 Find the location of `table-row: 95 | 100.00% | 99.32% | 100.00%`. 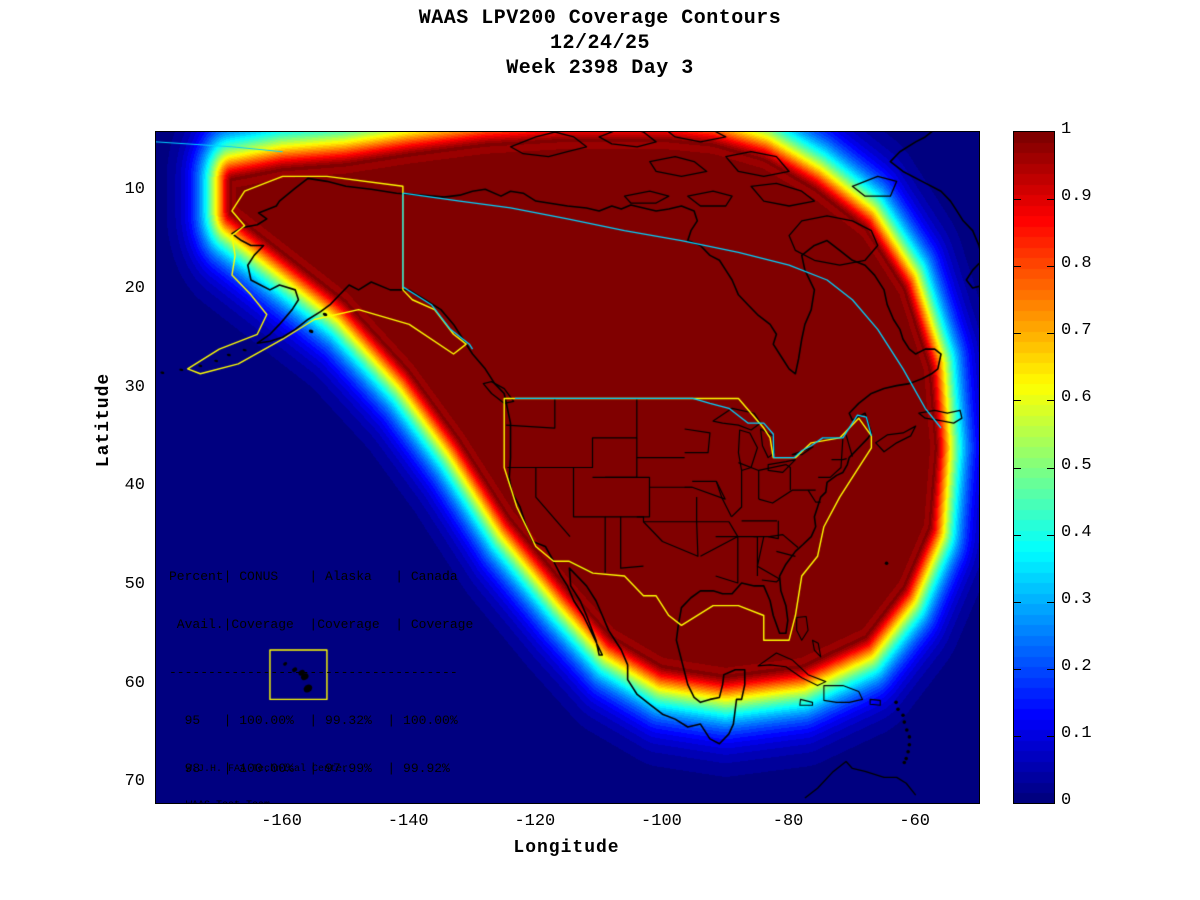

table-row: 95 | 100.00% | 99.32% | 100.00% is located at coordinates (313, 720).